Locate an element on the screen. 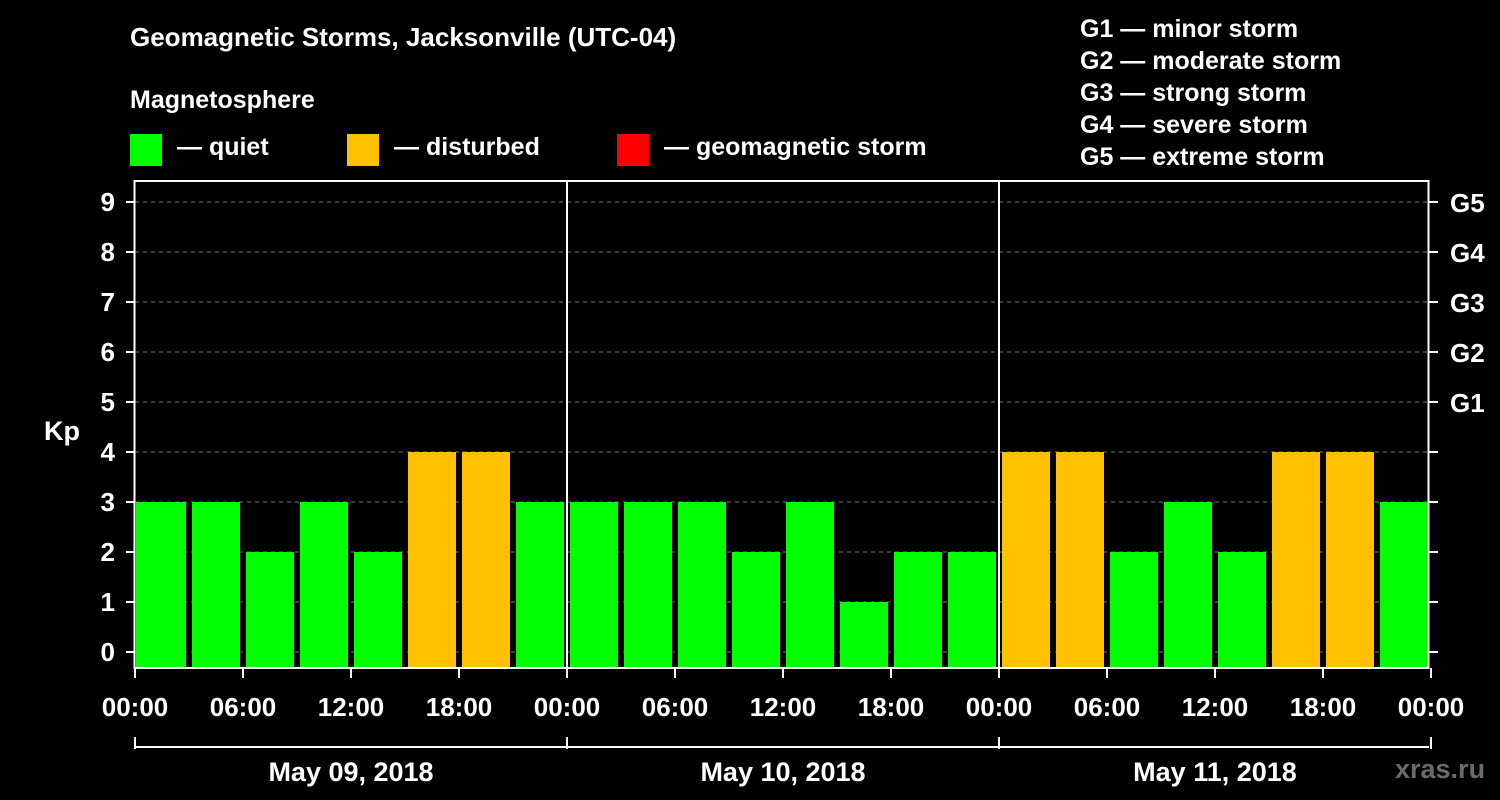  storm-swatch is located at coordinates (633, 150).